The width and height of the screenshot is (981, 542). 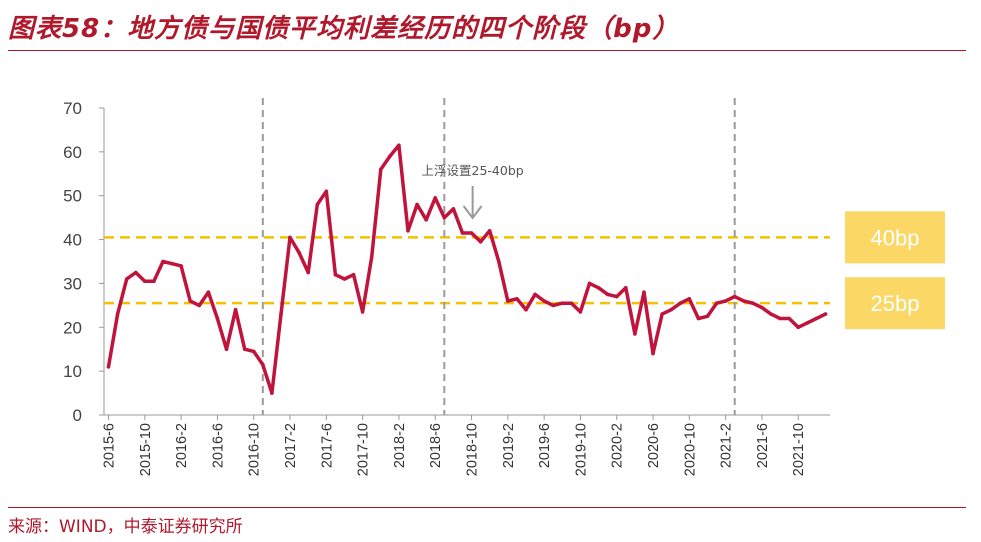 I want to click on annotation-arrow-head, so click(x=472, y=212).